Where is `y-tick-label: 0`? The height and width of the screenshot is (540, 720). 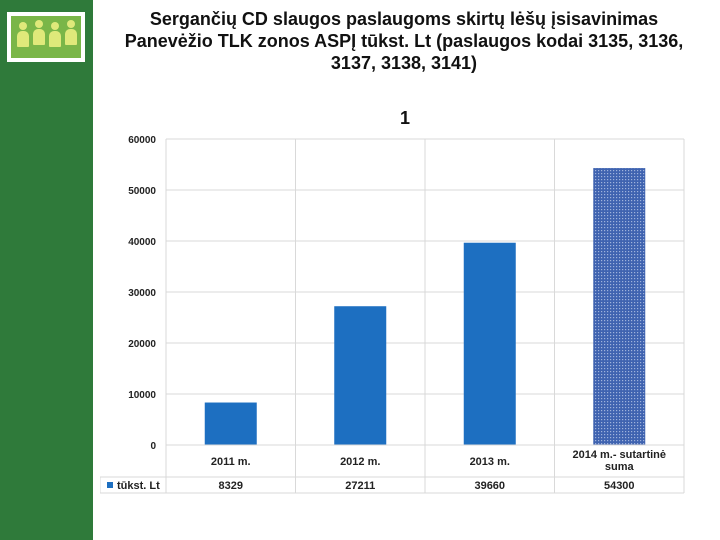 y-tick-label: 0 is located at coordinates (153, 446).